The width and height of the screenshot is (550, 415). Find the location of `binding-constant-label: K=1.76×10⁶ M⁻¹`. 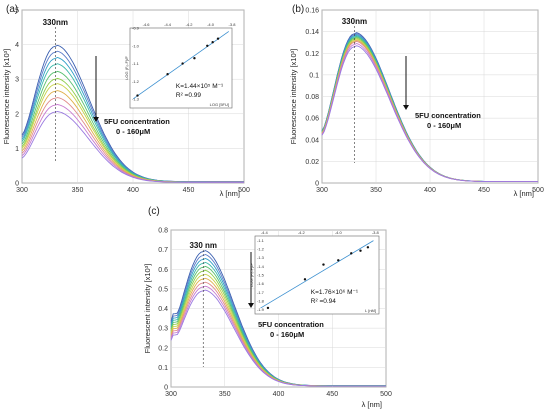

binding-constant-label: K=1.76×10⁶ M⁻¹ is located at coordinates (335, 292).